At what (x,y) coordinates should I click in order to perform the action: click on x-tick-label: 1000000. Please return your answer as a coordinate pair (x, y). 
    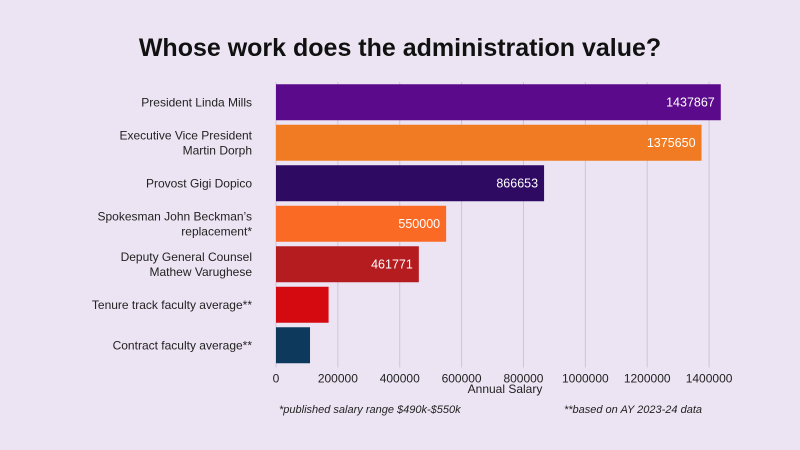
    Looking at the image, I should click on (585, 379).